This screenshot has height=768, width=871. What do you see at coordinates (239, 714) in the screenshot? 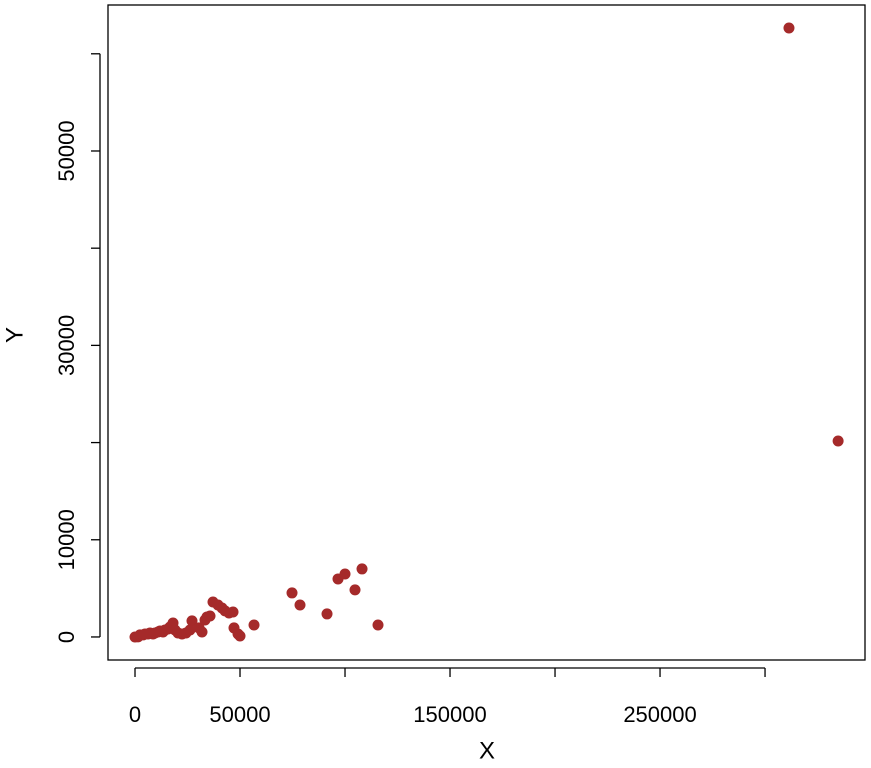
I see `x-tick-label: 50000` at bounding box center [239, 714].